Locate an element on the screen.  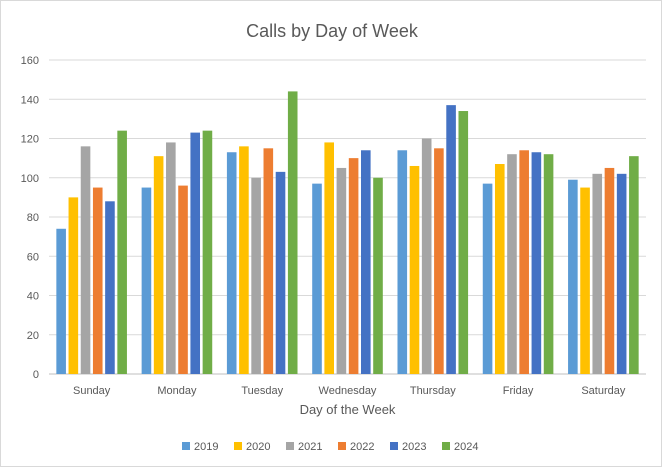
legend-swatch-2022 is located at coordinates (342, 446).